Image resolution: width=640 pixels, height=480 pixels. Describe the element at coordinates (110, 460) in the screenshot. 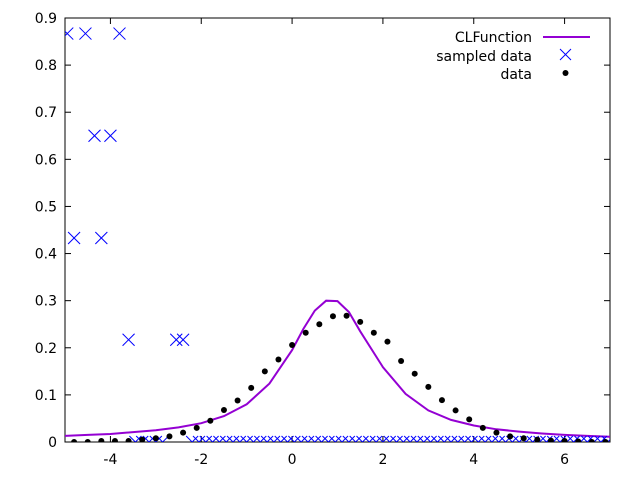

I see `x-tick-label: -4` at that location.